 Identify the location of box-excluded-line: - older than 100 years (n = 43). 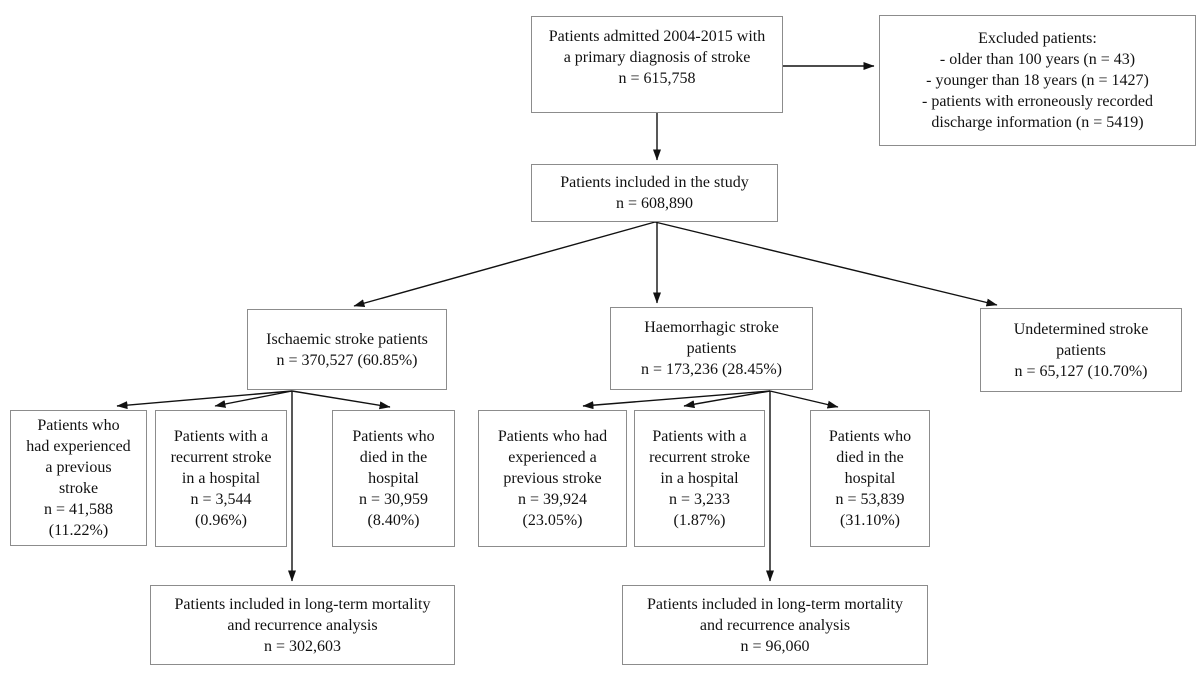
(1037, 59).